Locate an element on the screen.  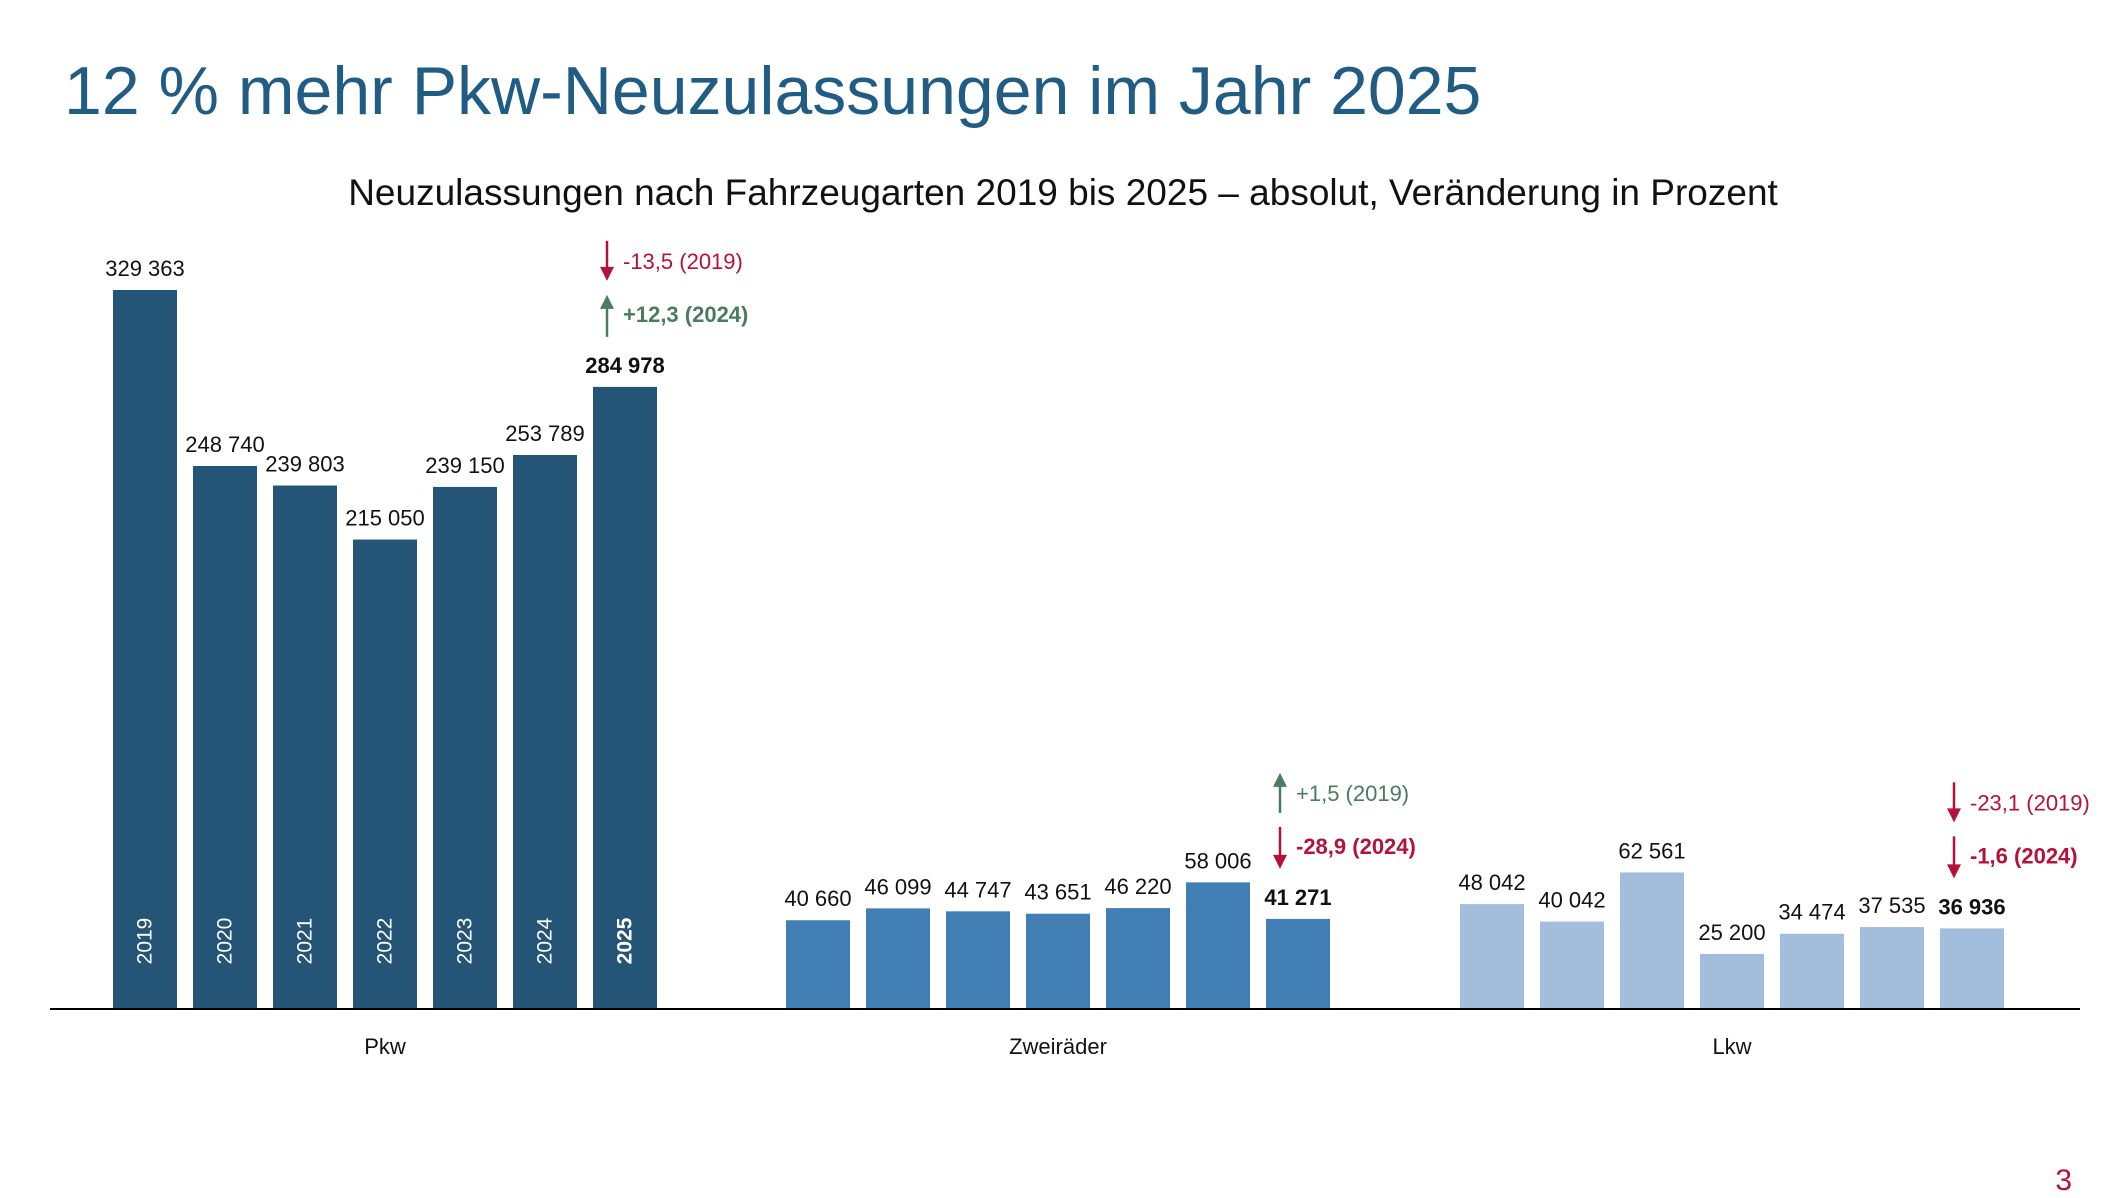
value-label-pkw-2019: 329 363 is located at coordinates (145, 268).